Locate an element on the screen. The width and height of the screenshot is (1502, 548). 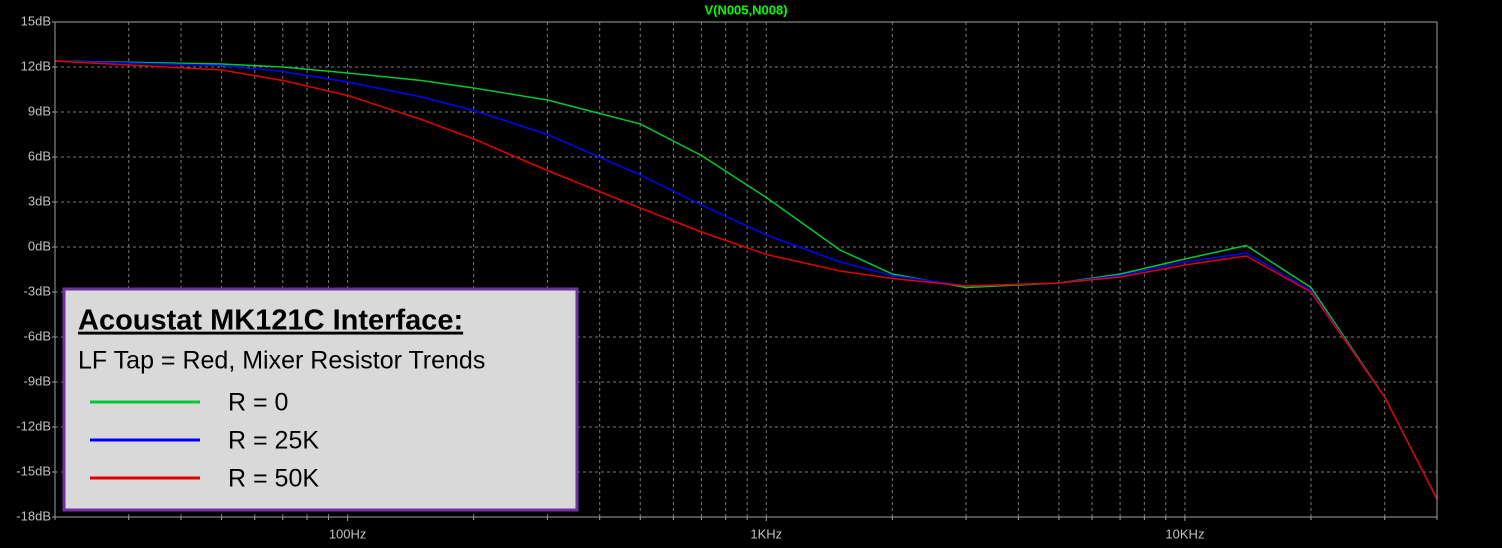
y-tick-label: -12dB is located at coordinates (33, 425).